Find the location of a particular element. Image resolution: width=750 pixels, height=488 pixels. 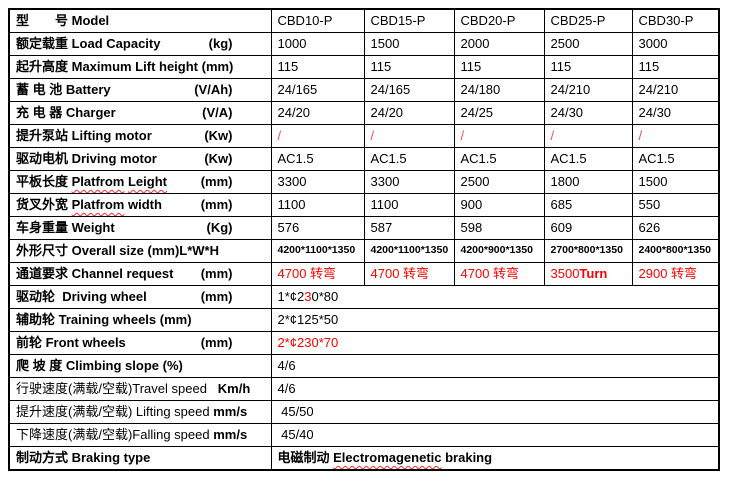

text-run: 前轮 Front wheels is located at coordinates (71, 342).